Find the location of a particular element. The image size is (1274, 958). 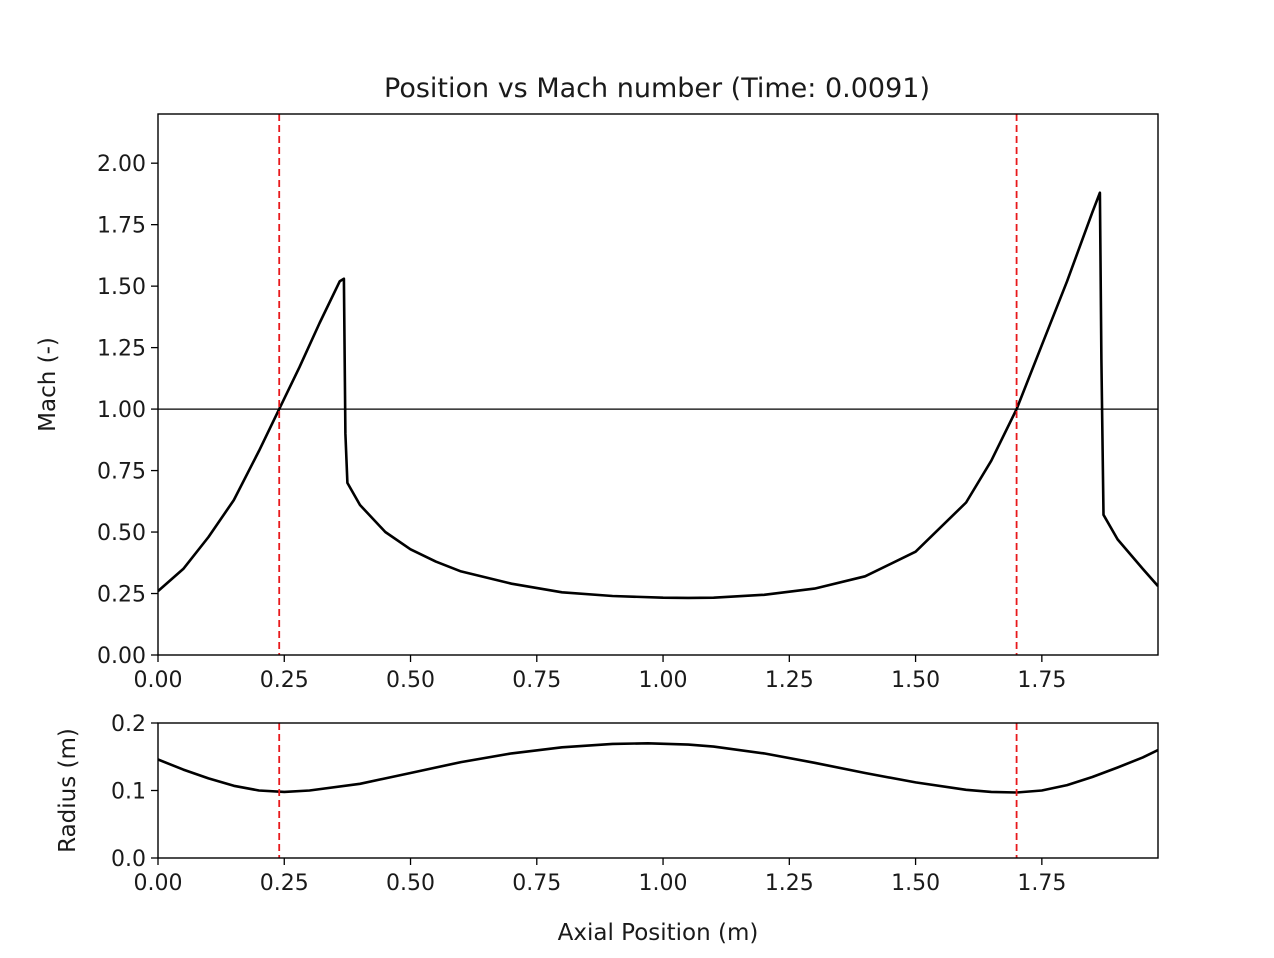

radius-x-tick-label: 0.75 is located at coordinates (536, 883).